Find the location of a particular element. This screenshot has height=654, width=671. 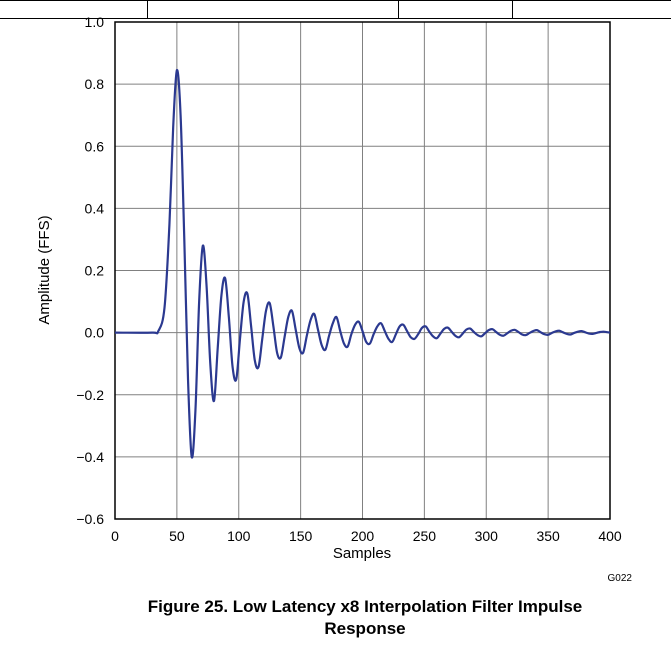

x-tick-labels: 0 50 100 150 200 250 300 350 400 is located at coordinates (366, 536).